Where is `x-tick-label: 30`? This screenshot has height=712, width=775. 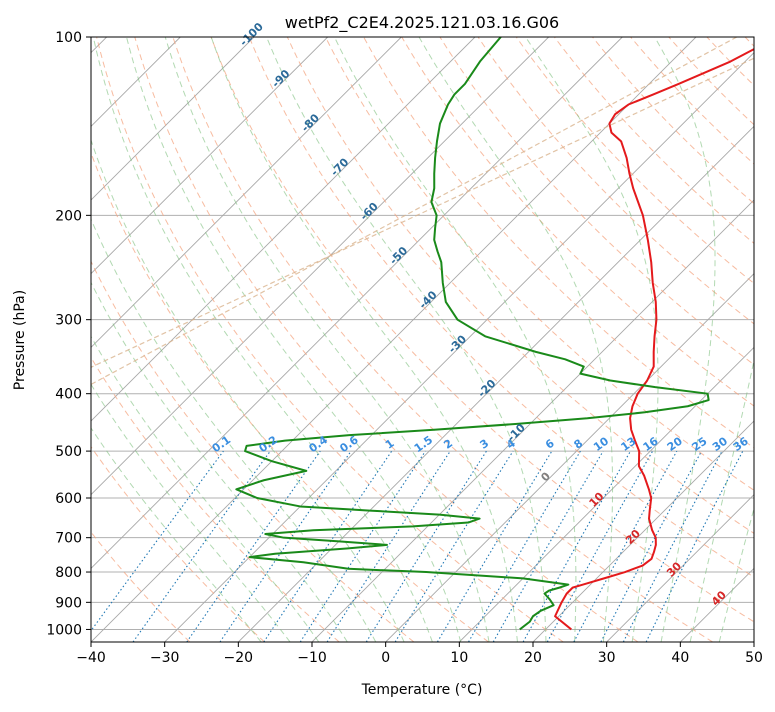 x-tick-label: 30 is located at coordinates (607, 658).